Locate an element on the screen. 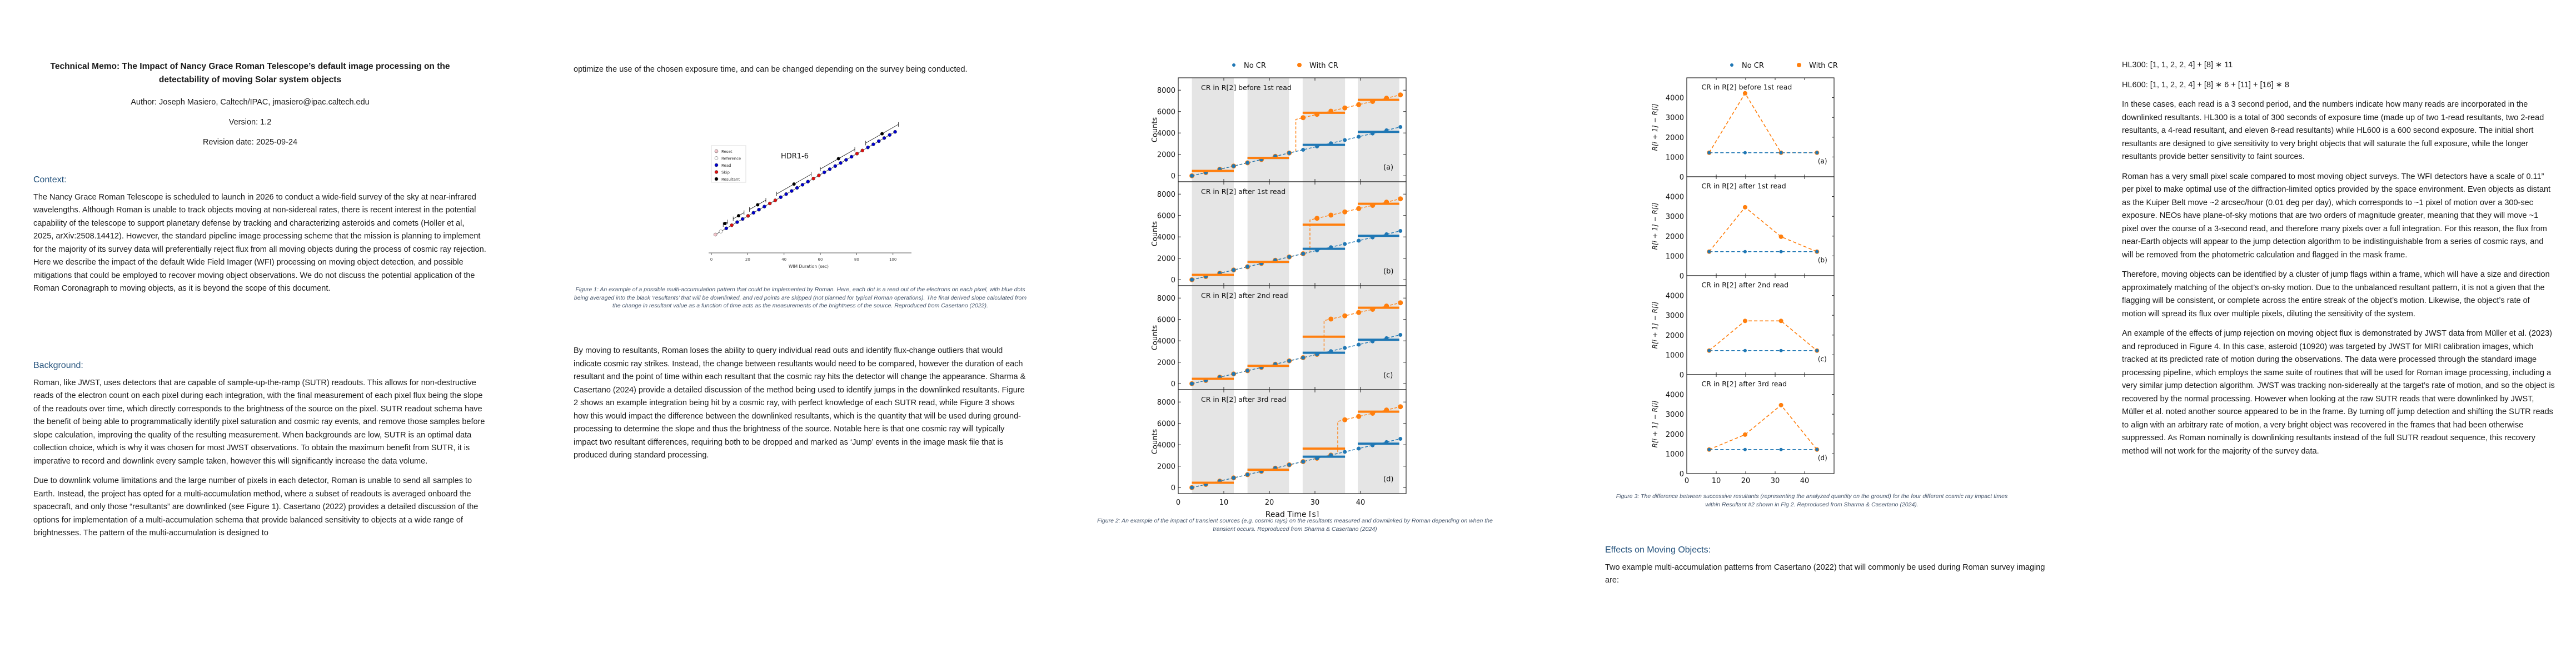 This screenshot has width=2576, height=667. figure-1-legend: Reset Reference Read Skip Resultant is located at coordinates (728, 164).